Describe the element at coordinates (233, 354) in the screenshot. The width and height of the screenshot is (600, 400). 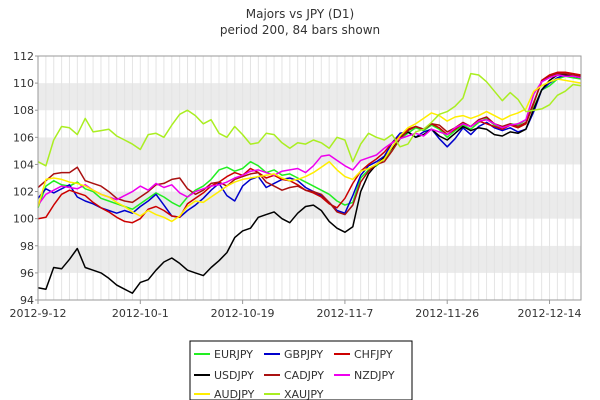
I see `legend-label: EURJPY` at that location.